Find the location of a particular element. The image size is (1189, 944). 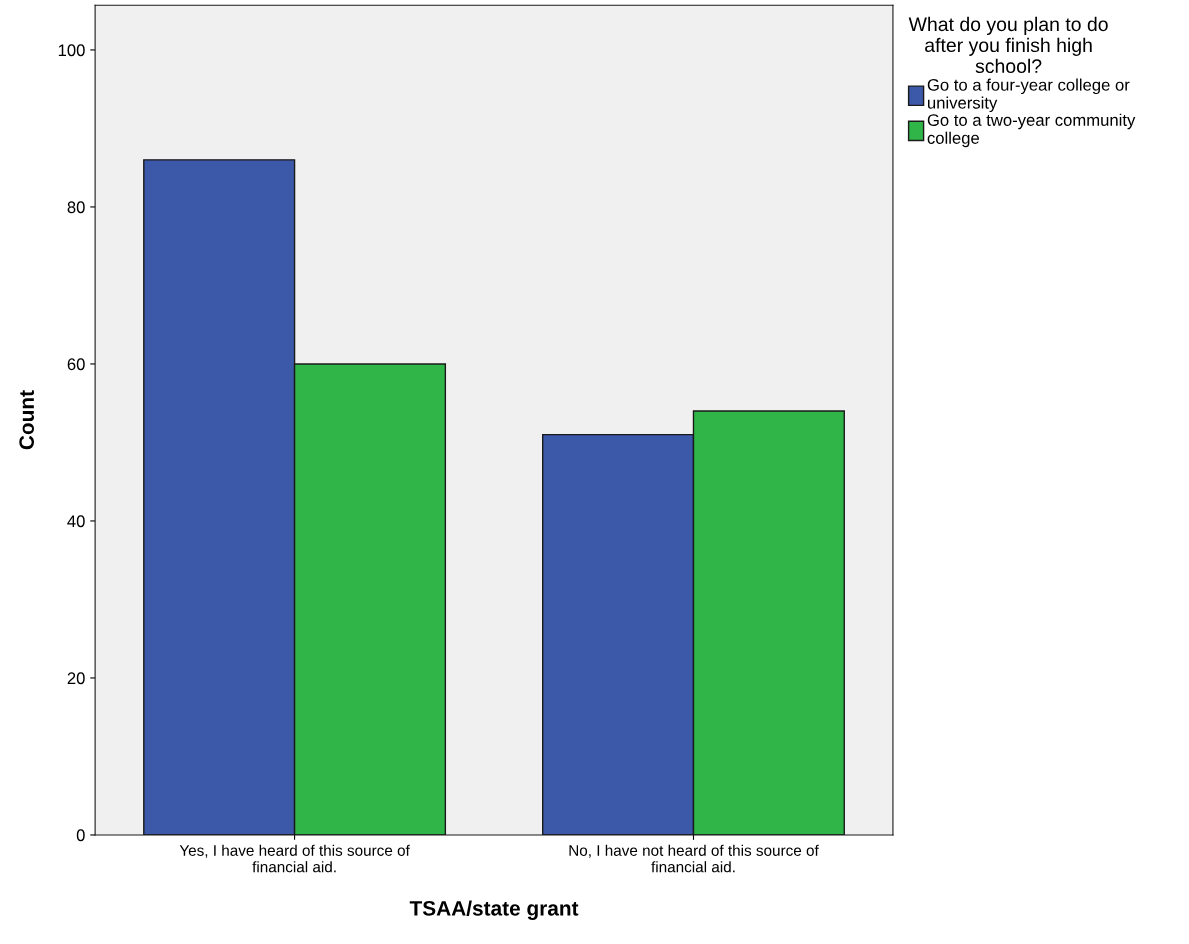

y-tick-label: 20 is located at coordinates (76, 678).